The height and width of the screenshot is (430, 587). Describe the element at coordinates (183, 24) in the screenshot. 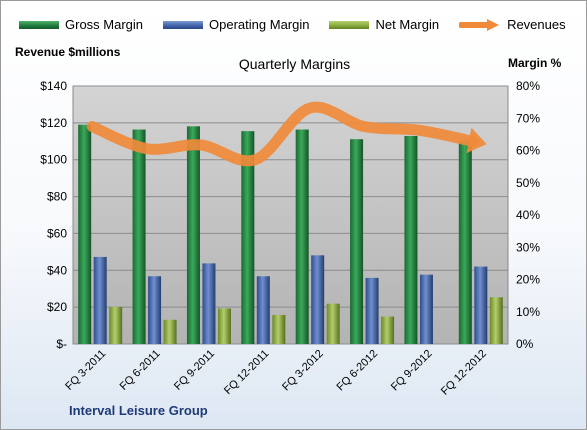

I see `legend-swatch-operating-margin` at that location.